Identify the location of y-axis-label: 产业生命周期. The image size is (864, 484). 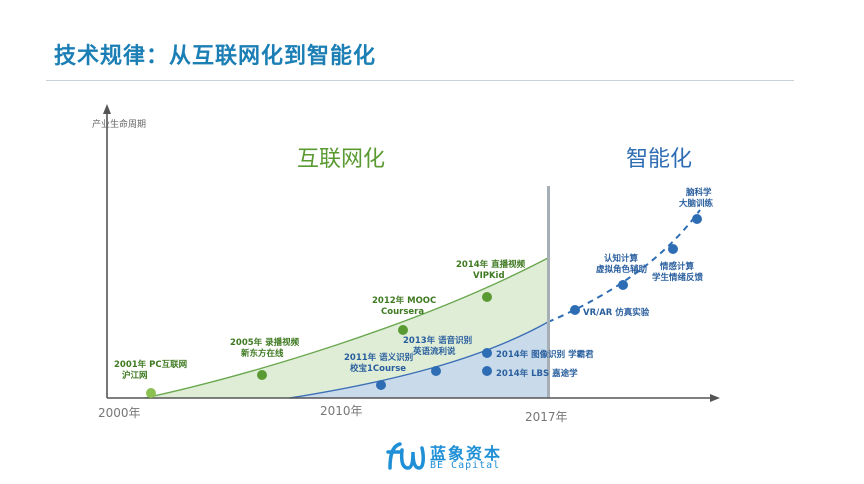
(119, 124).